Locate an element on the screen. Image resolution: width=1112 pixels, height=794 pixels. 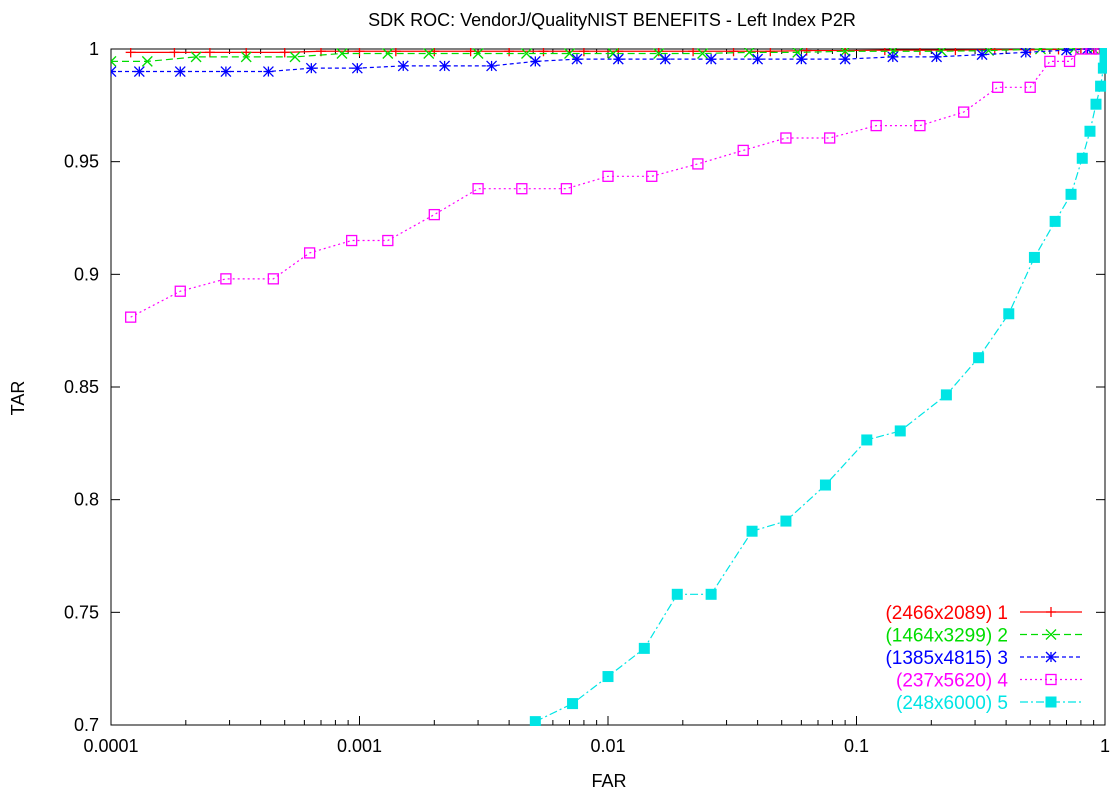
y-tick-label: 0.9 is located at coordinates (86, 274).